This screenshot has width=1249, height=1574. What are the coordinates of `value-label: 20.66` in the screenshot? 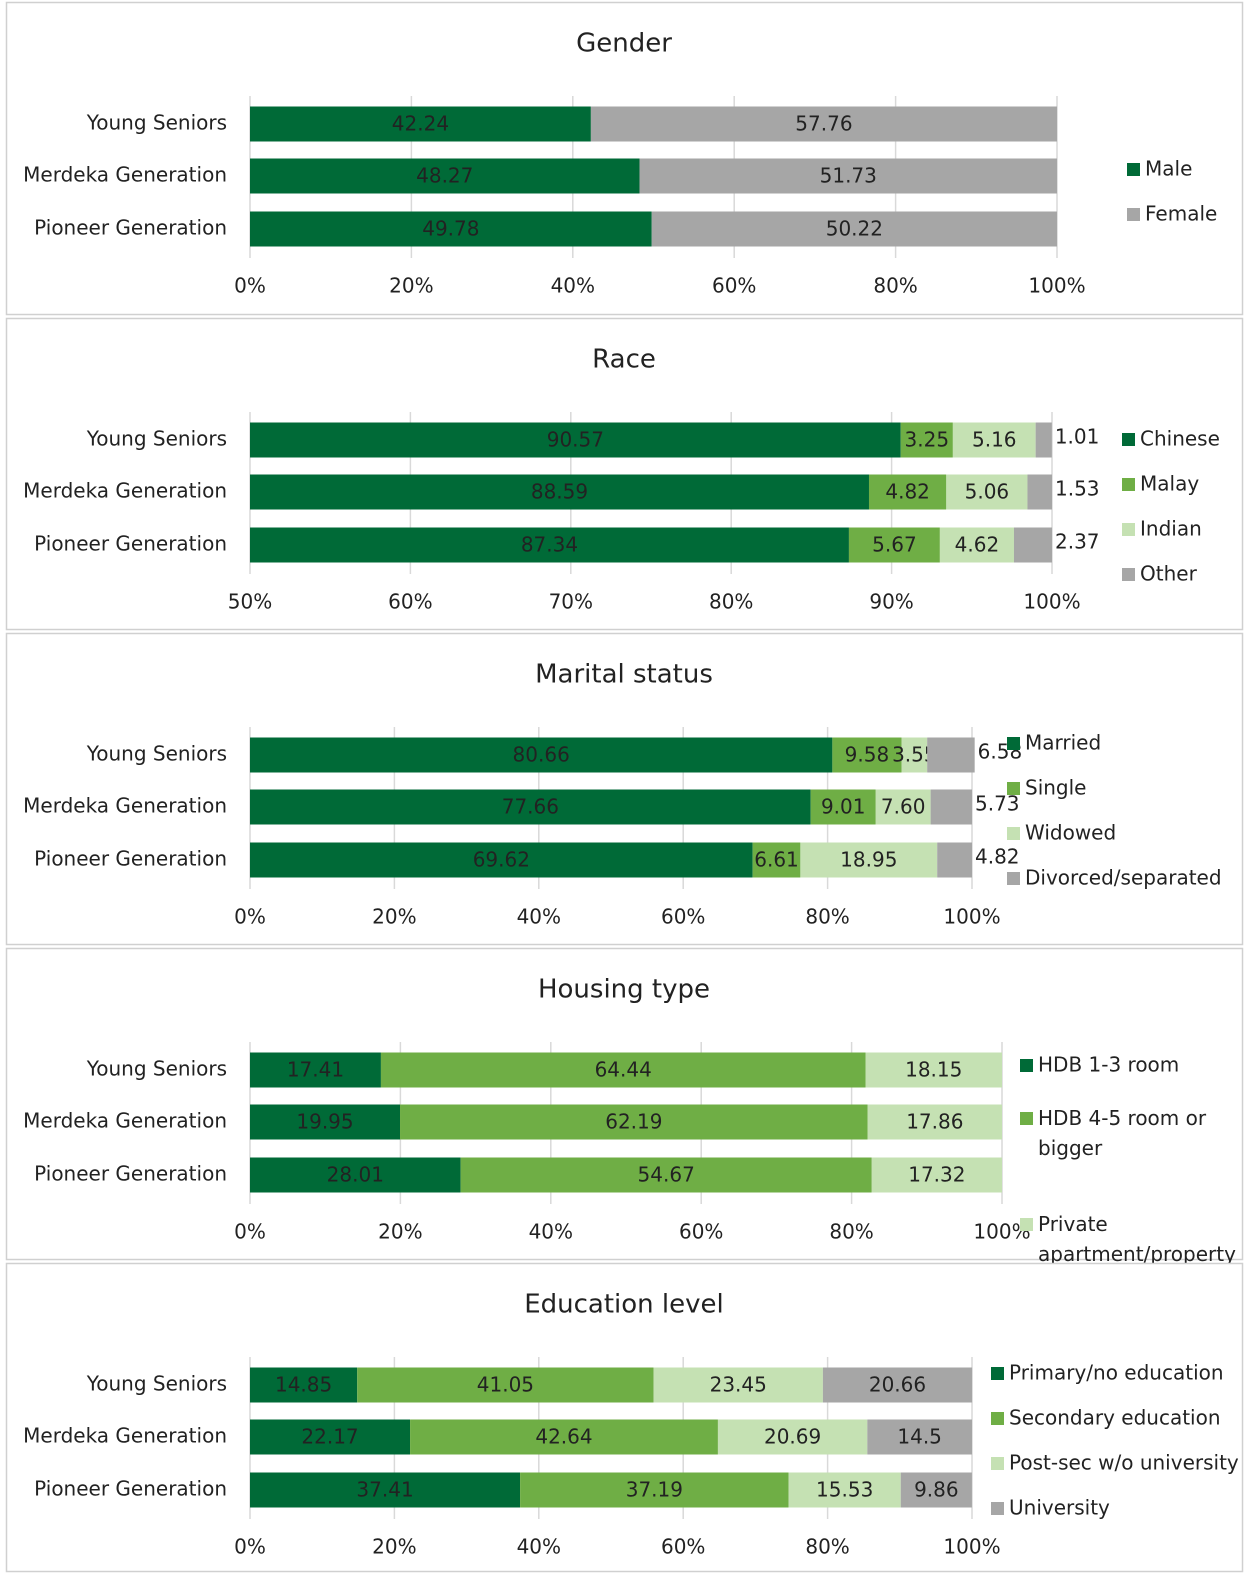 It's located at (897, 1385).